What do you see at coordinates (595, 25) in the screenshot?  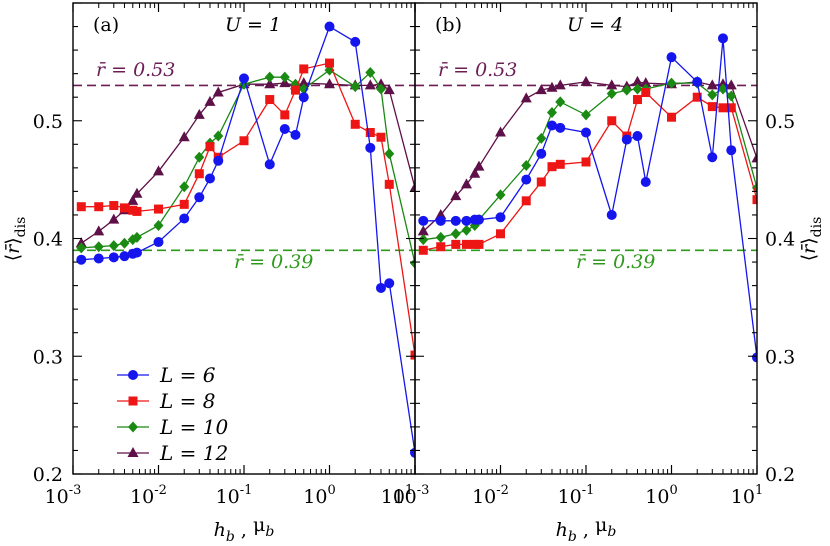 I see `panel-title: U = 4` at bounding box center [595, 25].